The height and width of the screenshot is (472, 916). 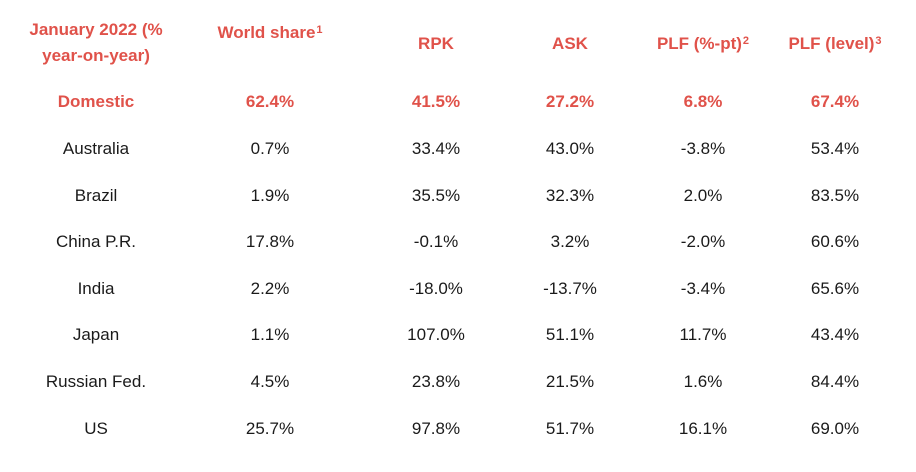 What do you see at coordinates (703, 334) in the screenshot?
I see `cell-plf-pt: 11.7%` at bounding box center [703, 334].